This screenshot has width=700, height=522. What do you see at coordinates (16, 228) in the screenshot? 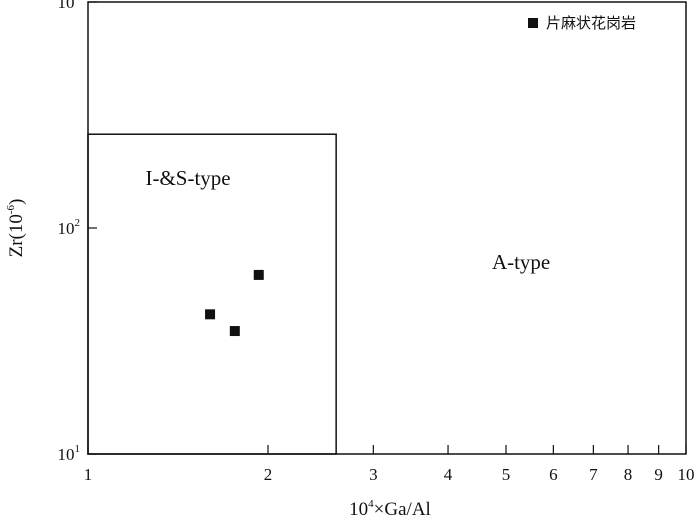
I see `y-axis-label: Zr(10-6)` at bounding box center [16, 228].